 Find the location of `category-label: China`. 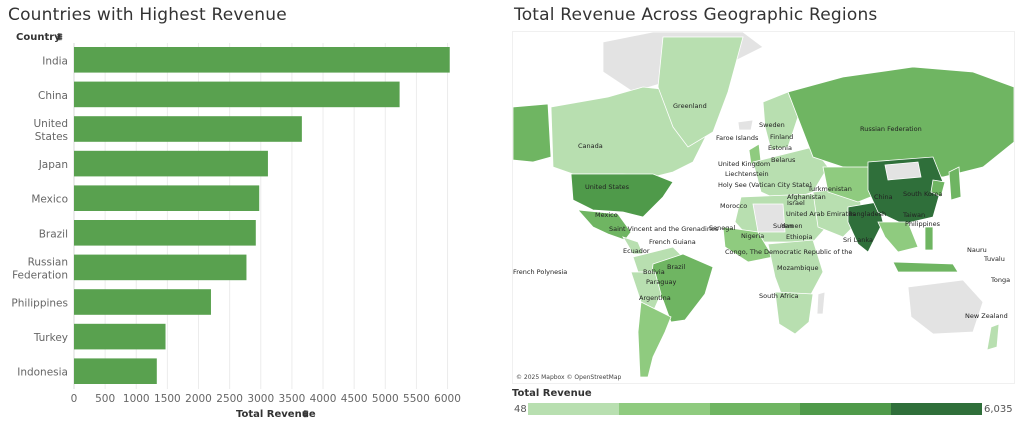

category-label: China is located at coordinates (53, 96).